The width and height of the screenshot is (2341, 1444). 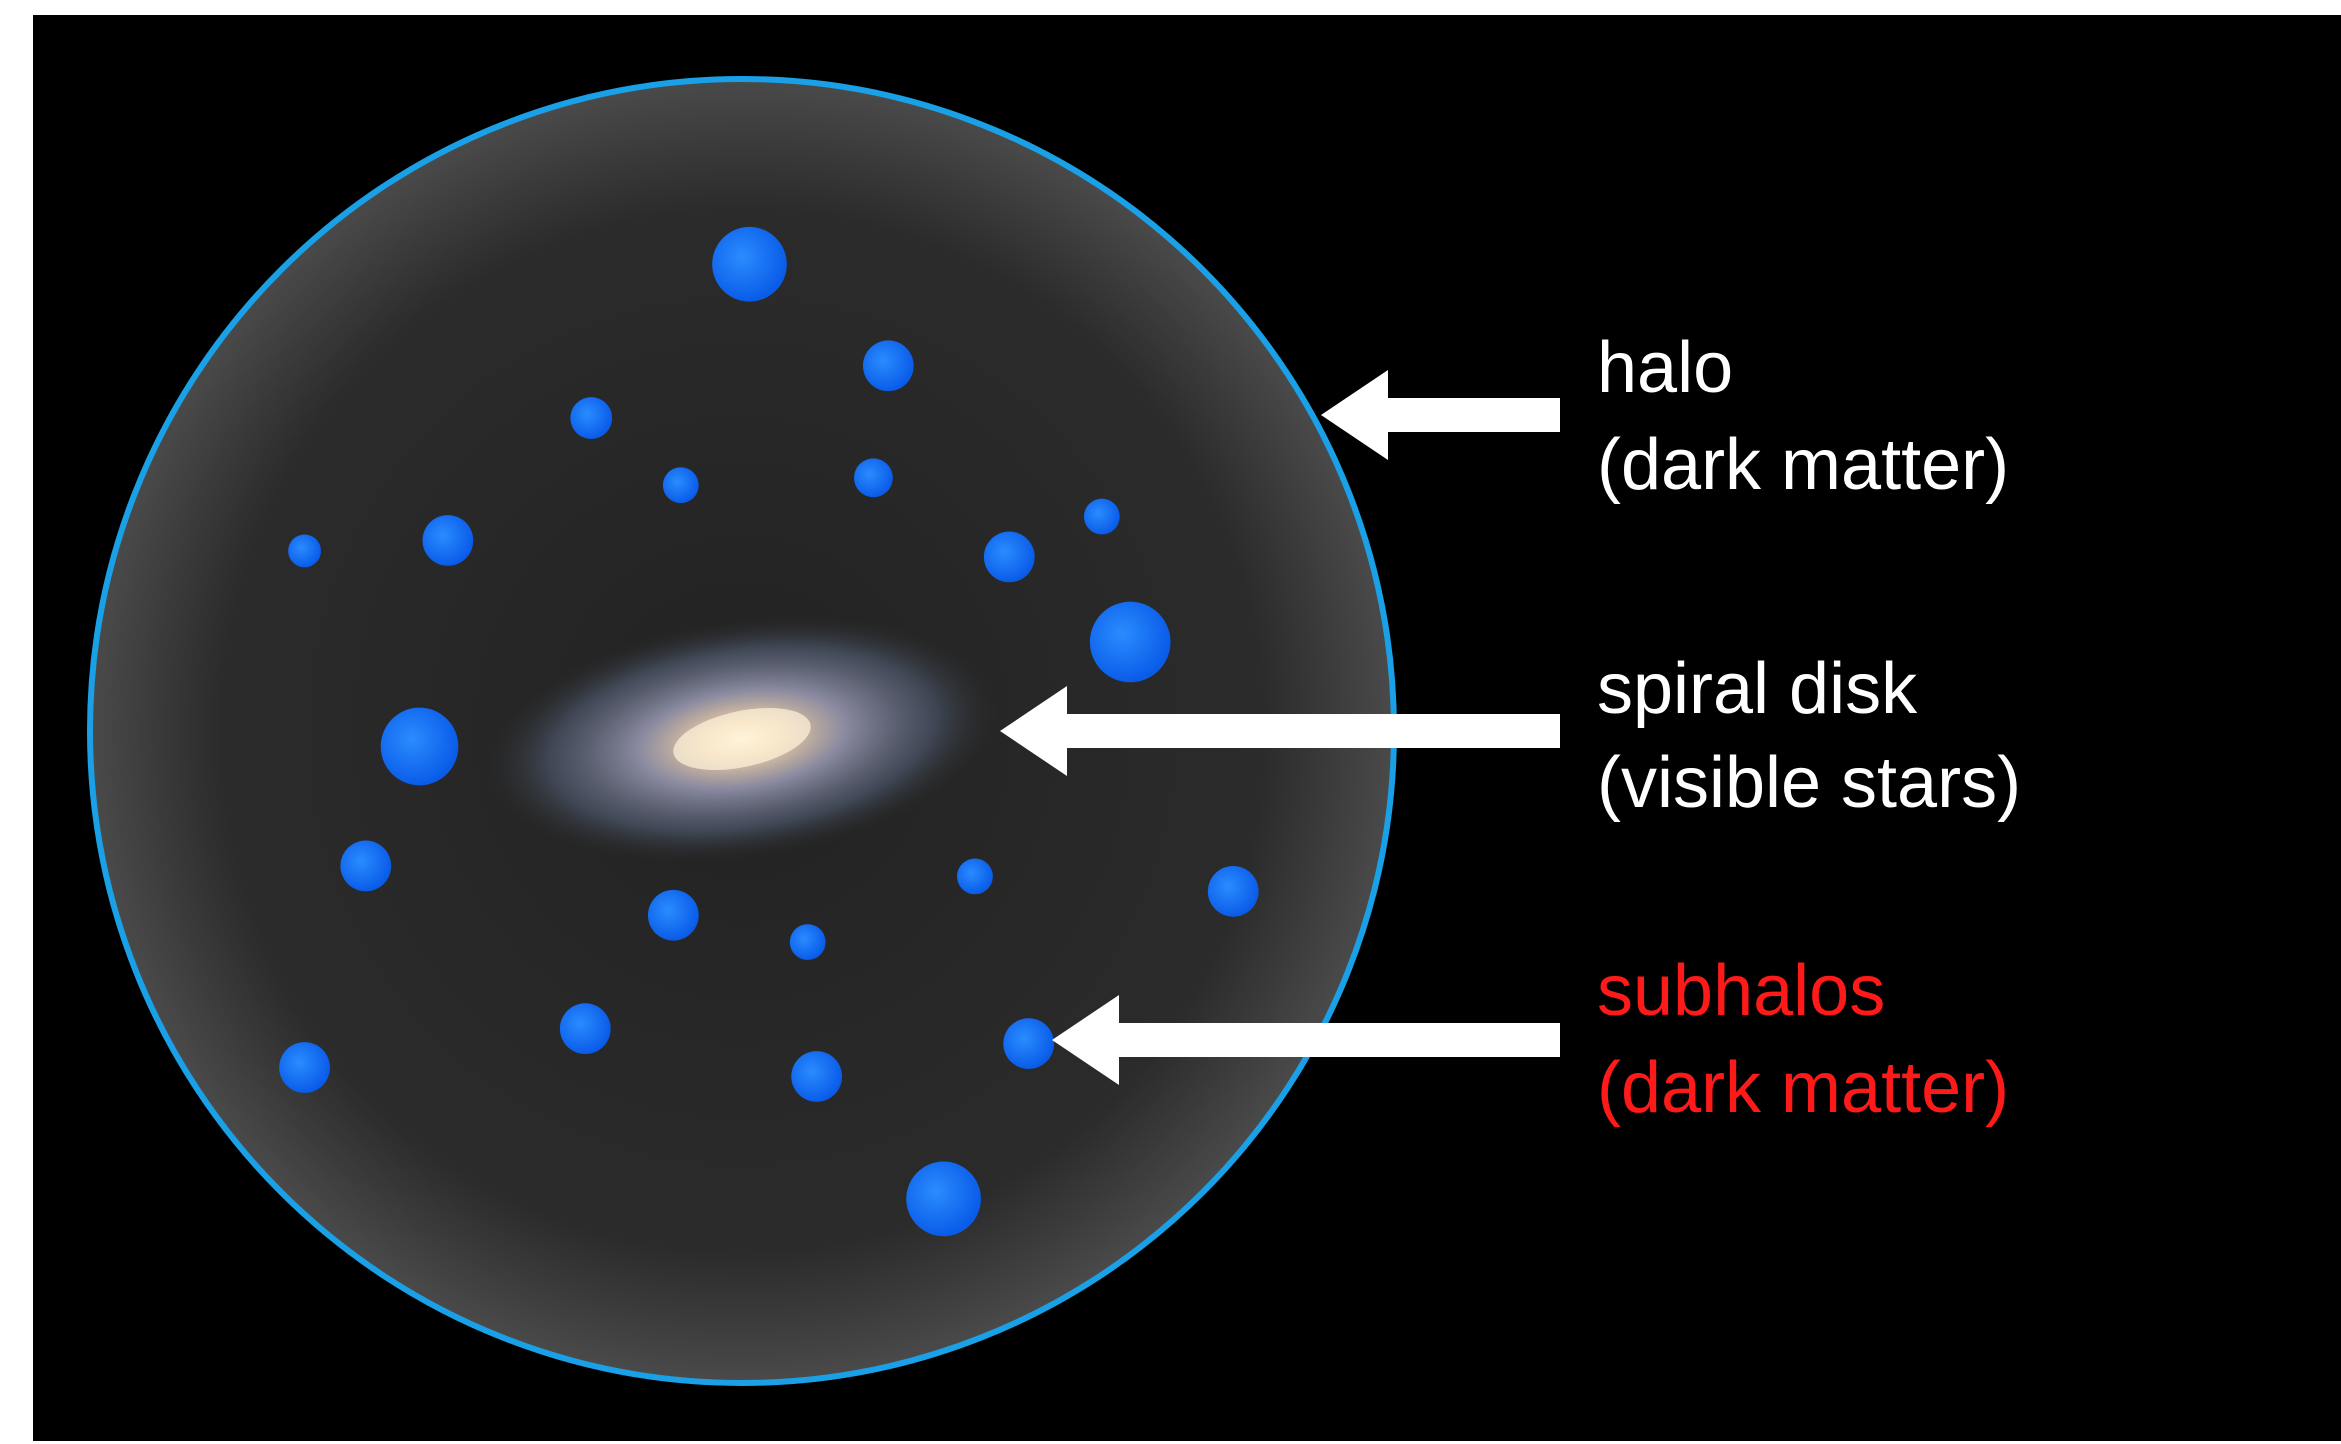 I want to click on label-title: spiral disk, so click(x=1757, y=689).